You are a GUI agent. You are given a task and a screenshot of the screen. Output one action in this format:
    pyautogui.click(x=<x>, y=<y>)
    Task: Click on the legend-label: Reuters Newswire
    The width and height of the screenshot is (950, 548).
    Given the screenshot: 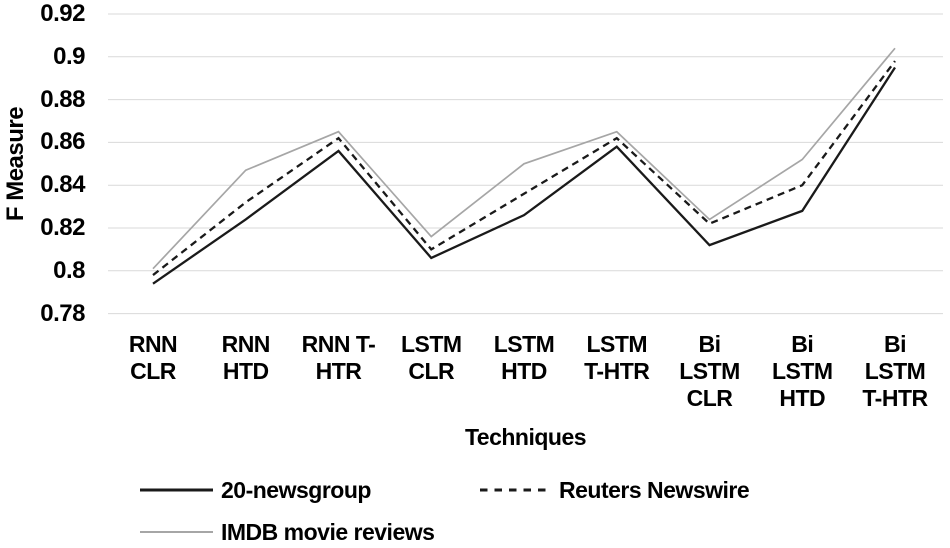 What is the action you would take?
    pyautogui.click(x=654, y=489)
    